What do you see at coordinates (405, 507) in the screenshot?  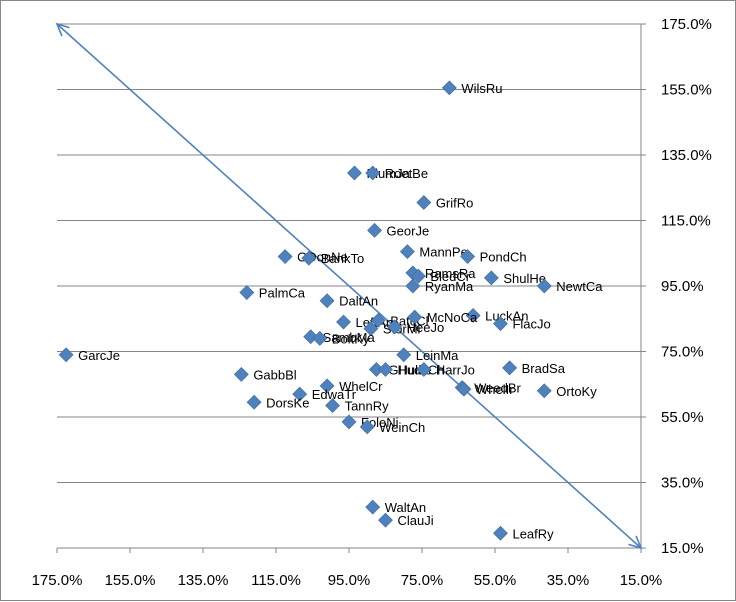 I see `data-point-label: WaltAn` at bounding box center [405, 507].